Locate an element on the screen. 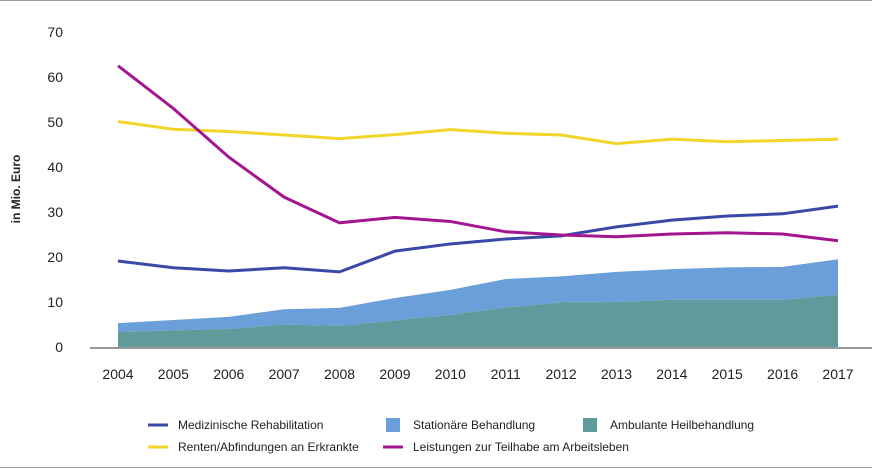 The width and height of the screenshot is (872, 468). legend-label: Medizinische Rehabilitation is located at coordinates (250, 425).